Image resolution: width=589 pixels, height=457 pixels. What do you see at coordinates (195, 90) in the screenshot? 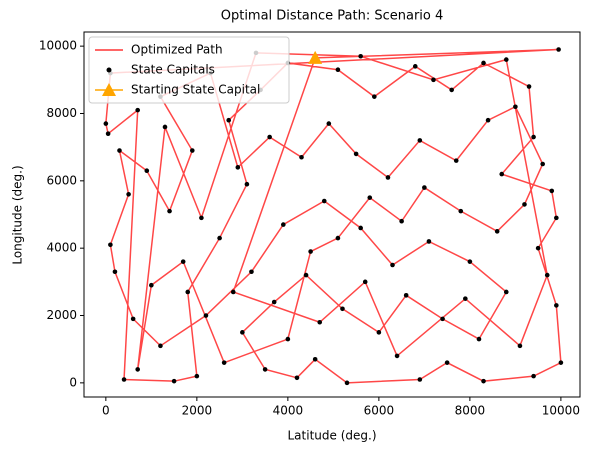
I see `legend-label: Starting State Capital` at bounding box center [195, 90].